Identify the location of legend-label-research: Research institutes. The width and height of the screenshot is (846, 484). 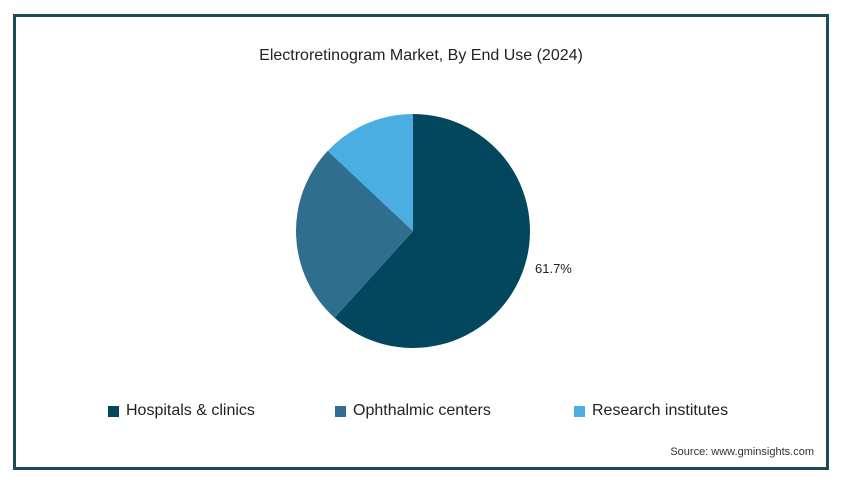
(660, 410).